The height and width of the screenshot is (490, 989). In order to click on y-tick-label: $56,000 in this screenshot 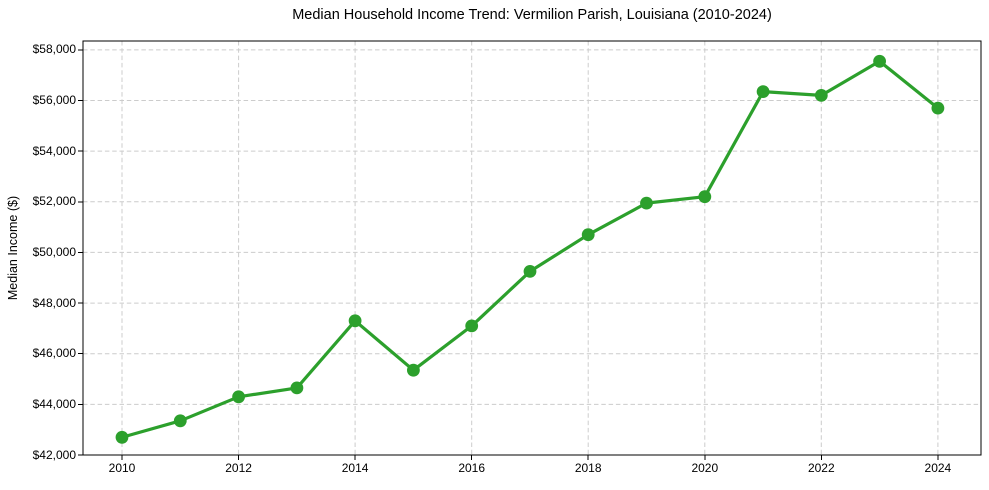, I will do `click(54, 100)`.